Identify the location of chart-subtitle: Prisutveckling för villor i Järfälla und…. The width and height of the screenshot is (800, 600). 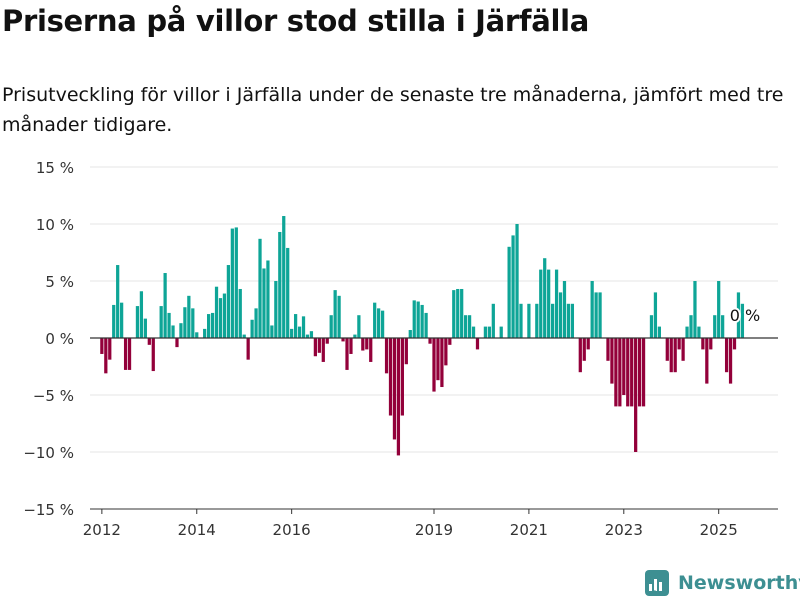
(393, 110).